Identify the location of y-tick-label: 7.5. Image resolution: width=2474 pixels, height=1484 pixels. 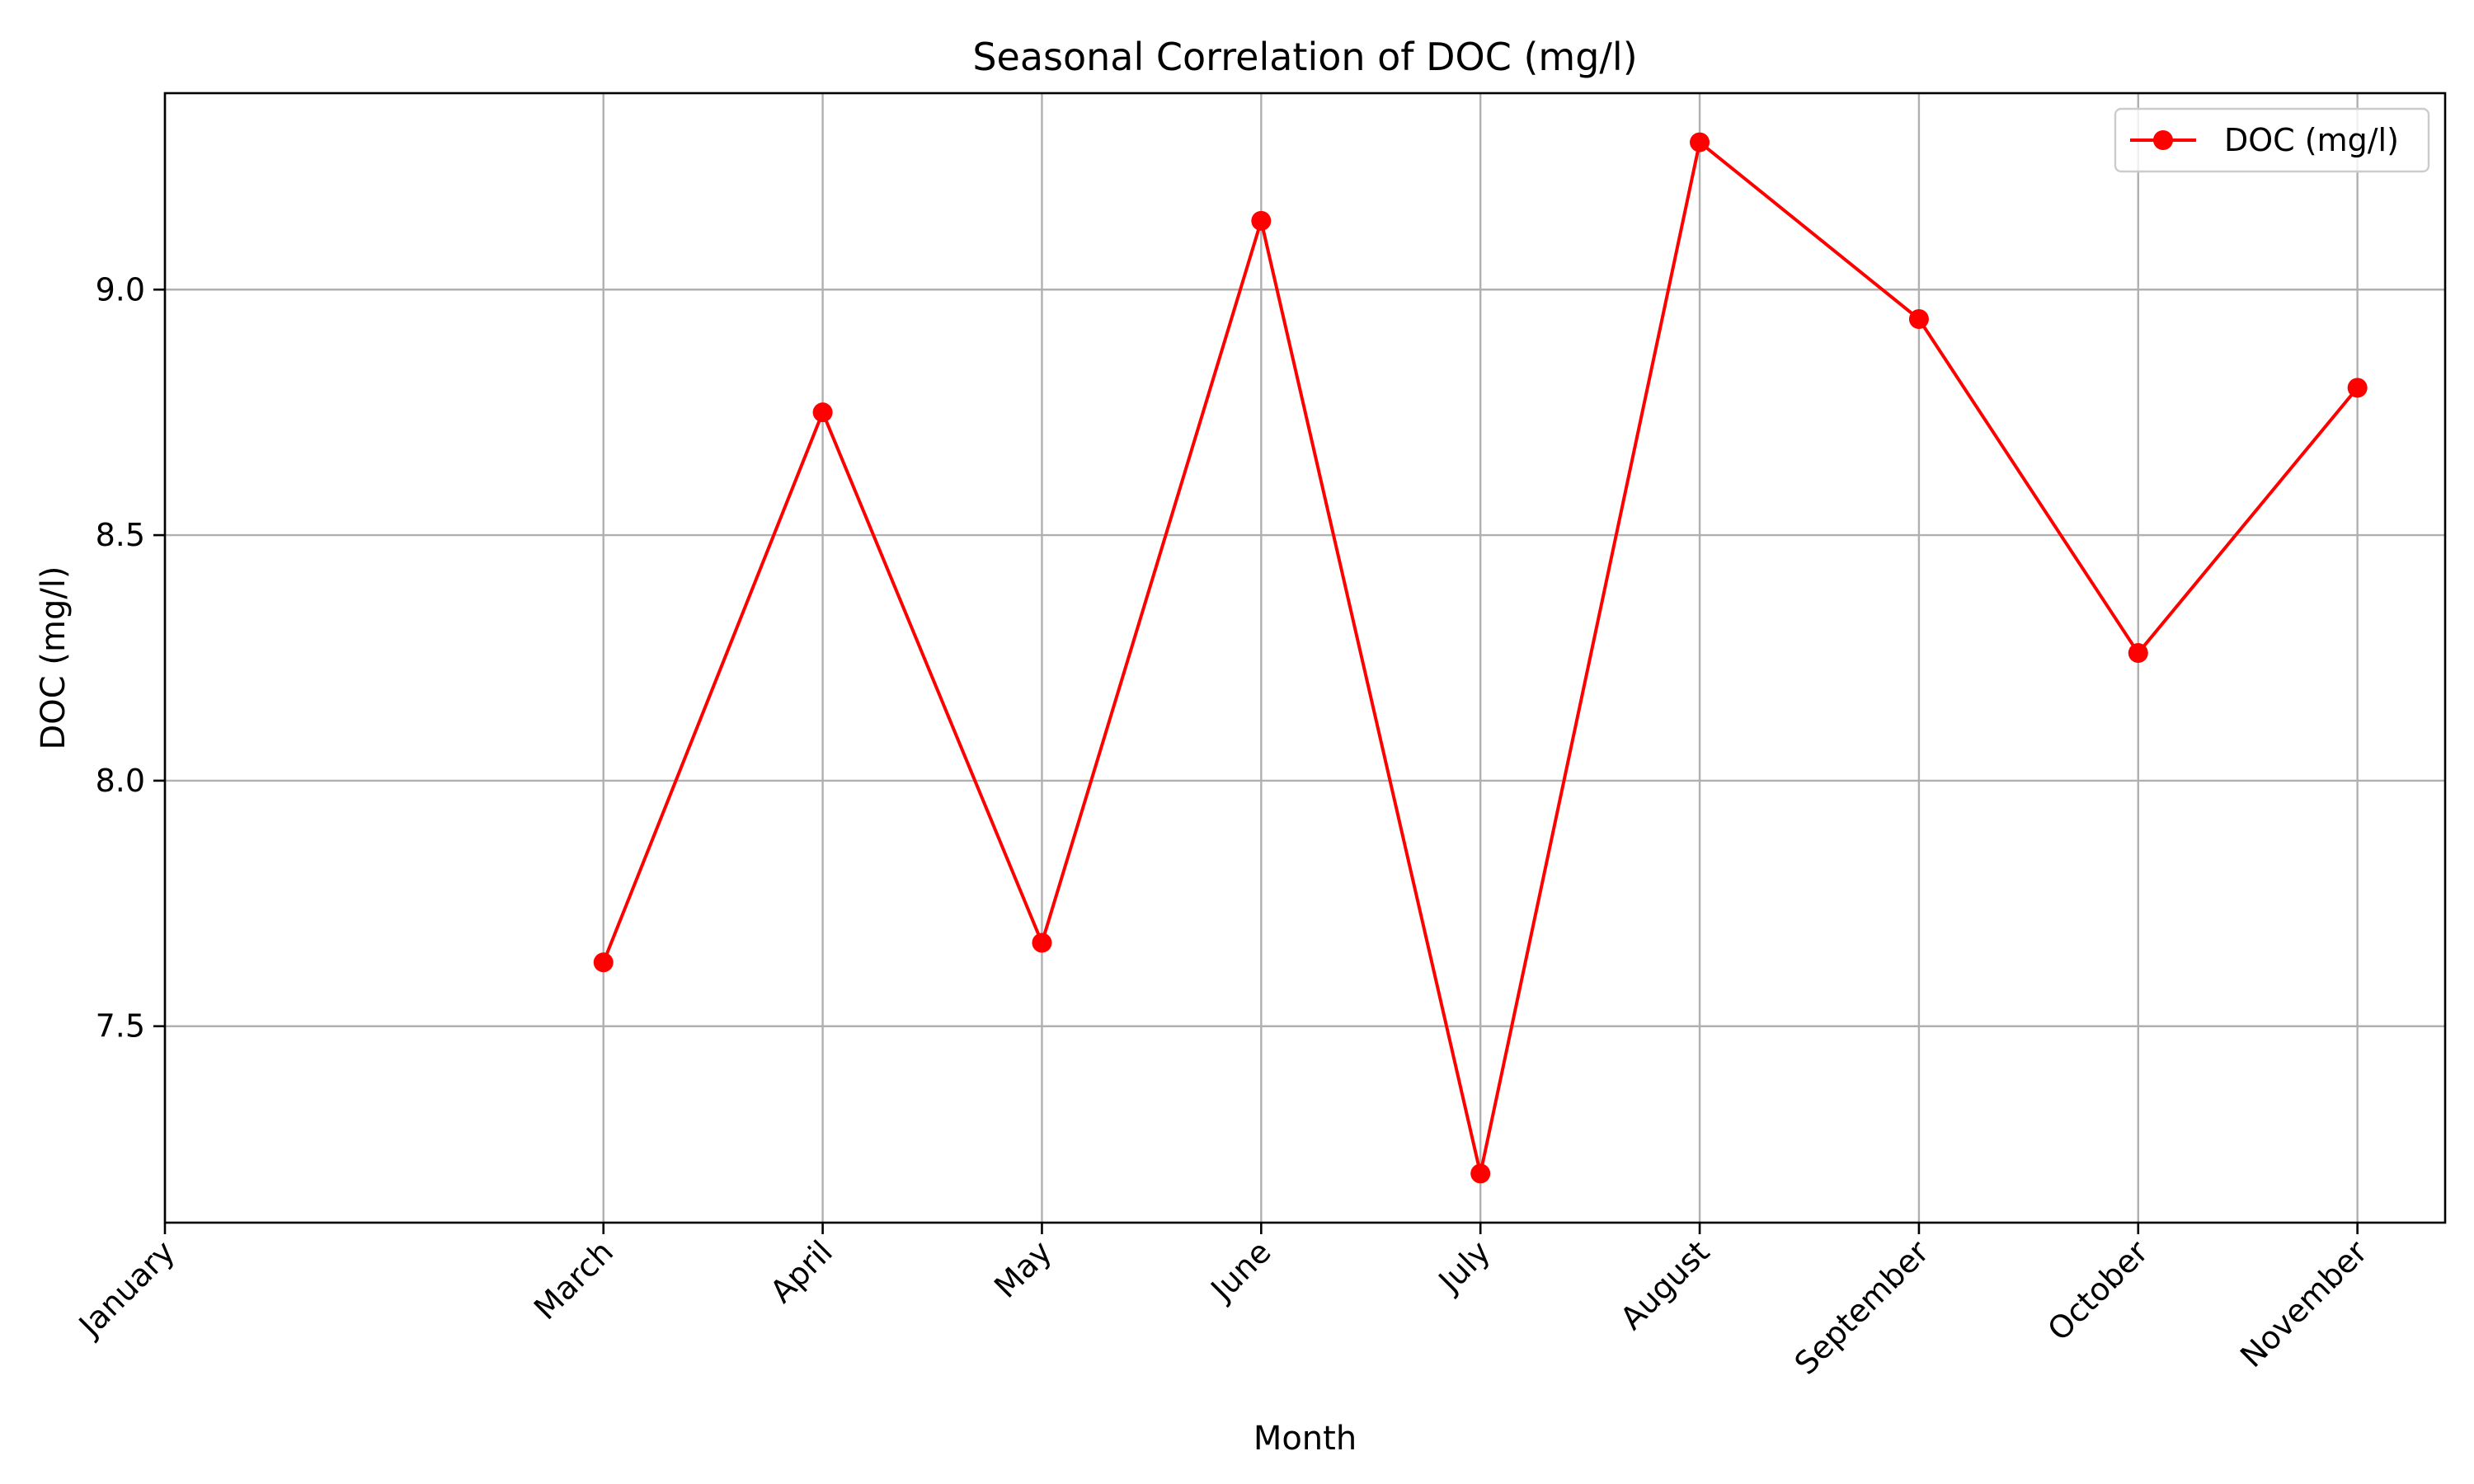
(120, 1026).